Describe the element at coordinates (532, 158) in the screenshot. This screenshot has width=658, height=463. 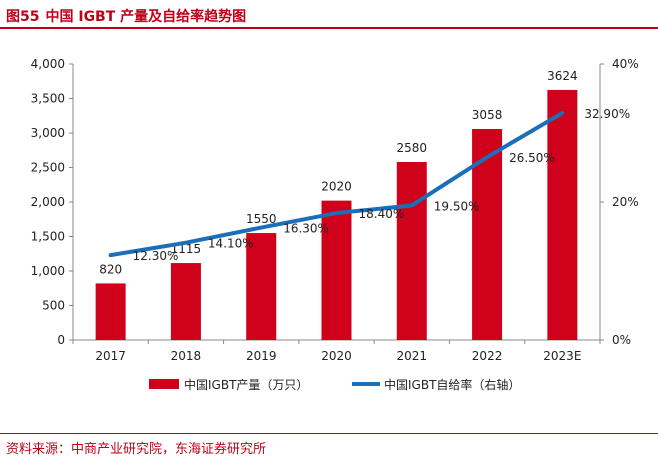
I see `line-value-label: 26.50%` at that location.